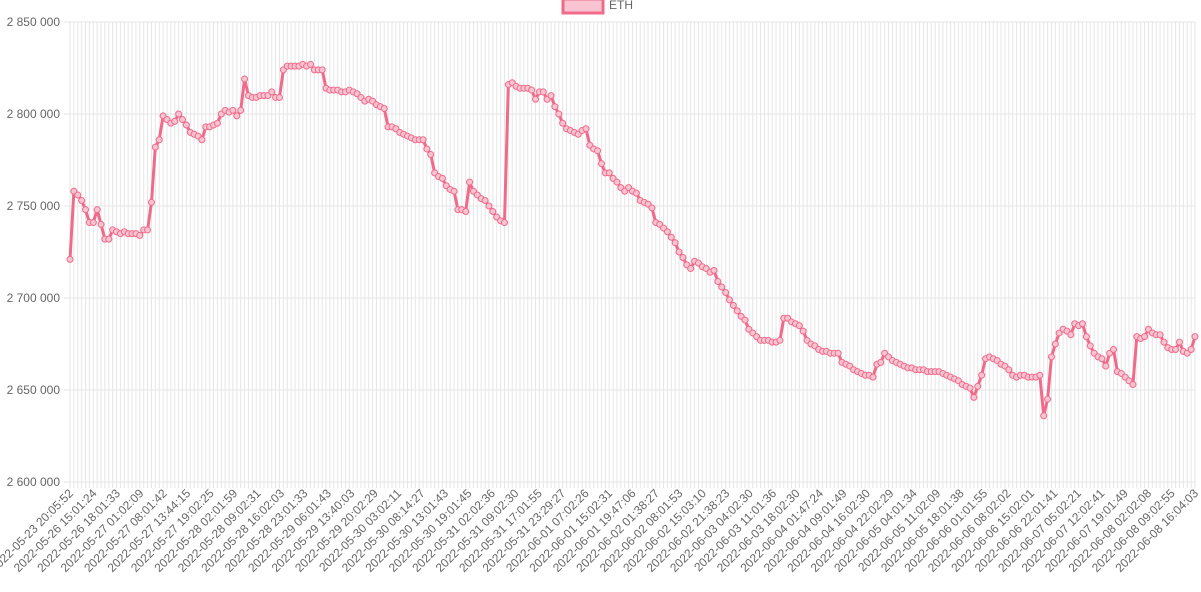  I want to click on legend-label: ETH, so click(621, 6).